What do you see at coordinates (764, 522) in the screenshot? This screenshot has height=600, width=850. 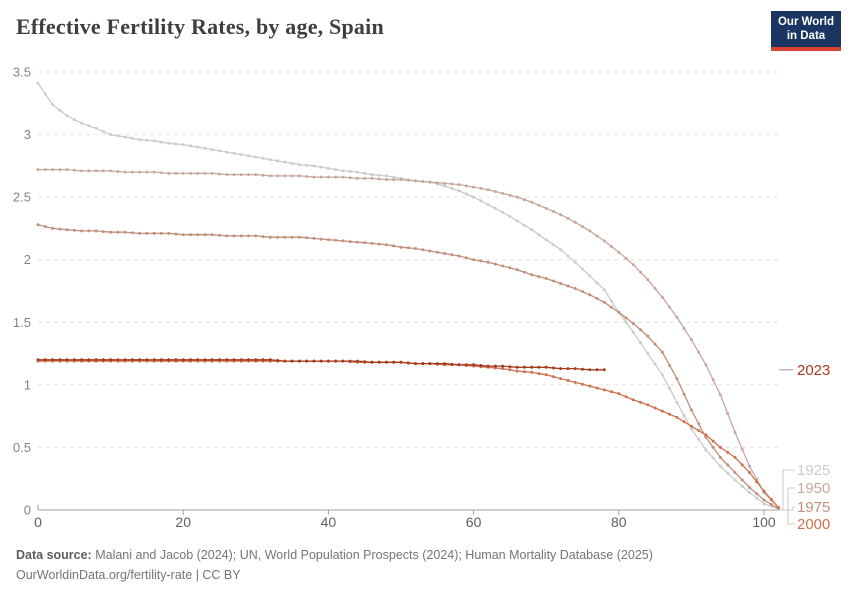 I see `x-tick-label: 100` at bounding box center [764, 522].